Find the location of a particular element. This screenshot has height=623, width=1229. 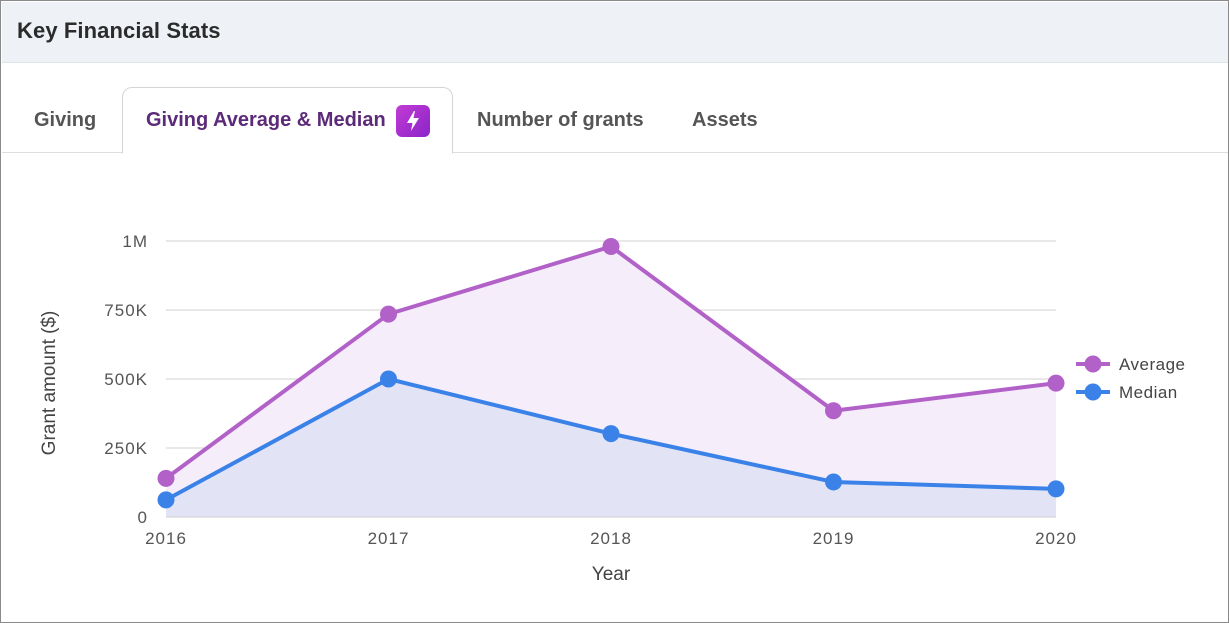

y-axis-title: Grant amount ($) is located at coordinates (49, 383).